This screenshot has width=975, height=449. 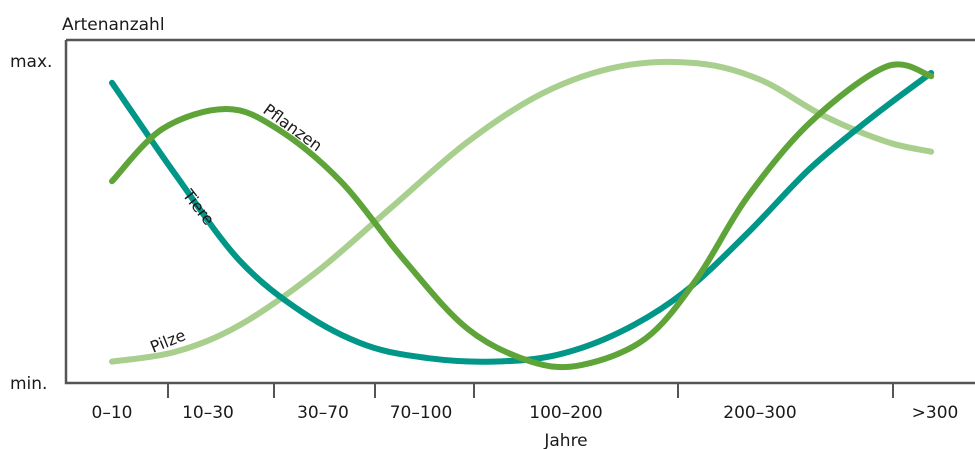 What do you see at coordinates (565, 413) in the screenshot?
I see `x-tick-label: 100–200` at bounding box center [565, 413].